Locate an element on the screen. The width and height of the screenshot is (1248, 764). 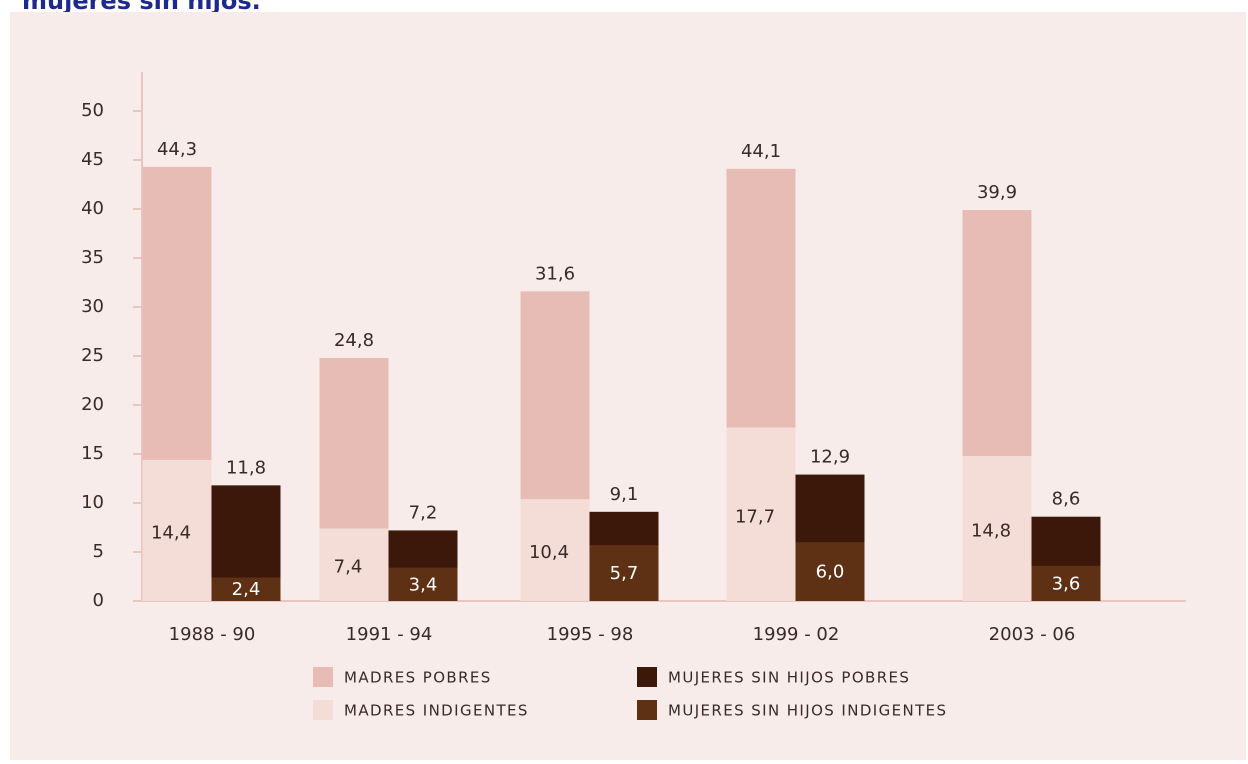
y-tick-label: 20 is located at coordinates (92, 404).